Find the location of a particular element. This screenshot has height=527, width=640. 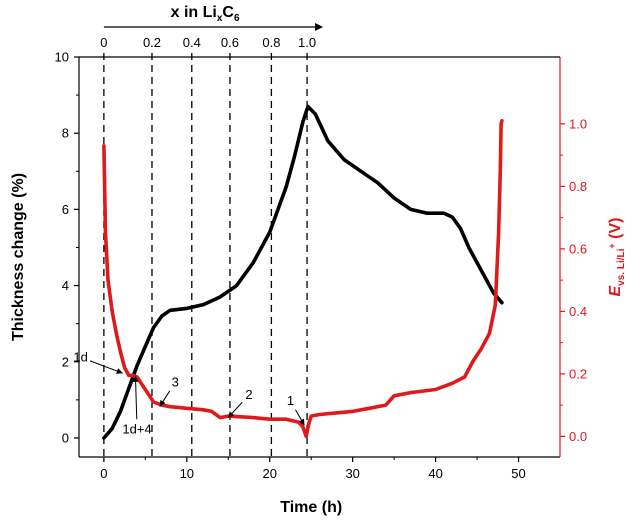

x-tick-label: 0 is located at coordinates (103, 473).